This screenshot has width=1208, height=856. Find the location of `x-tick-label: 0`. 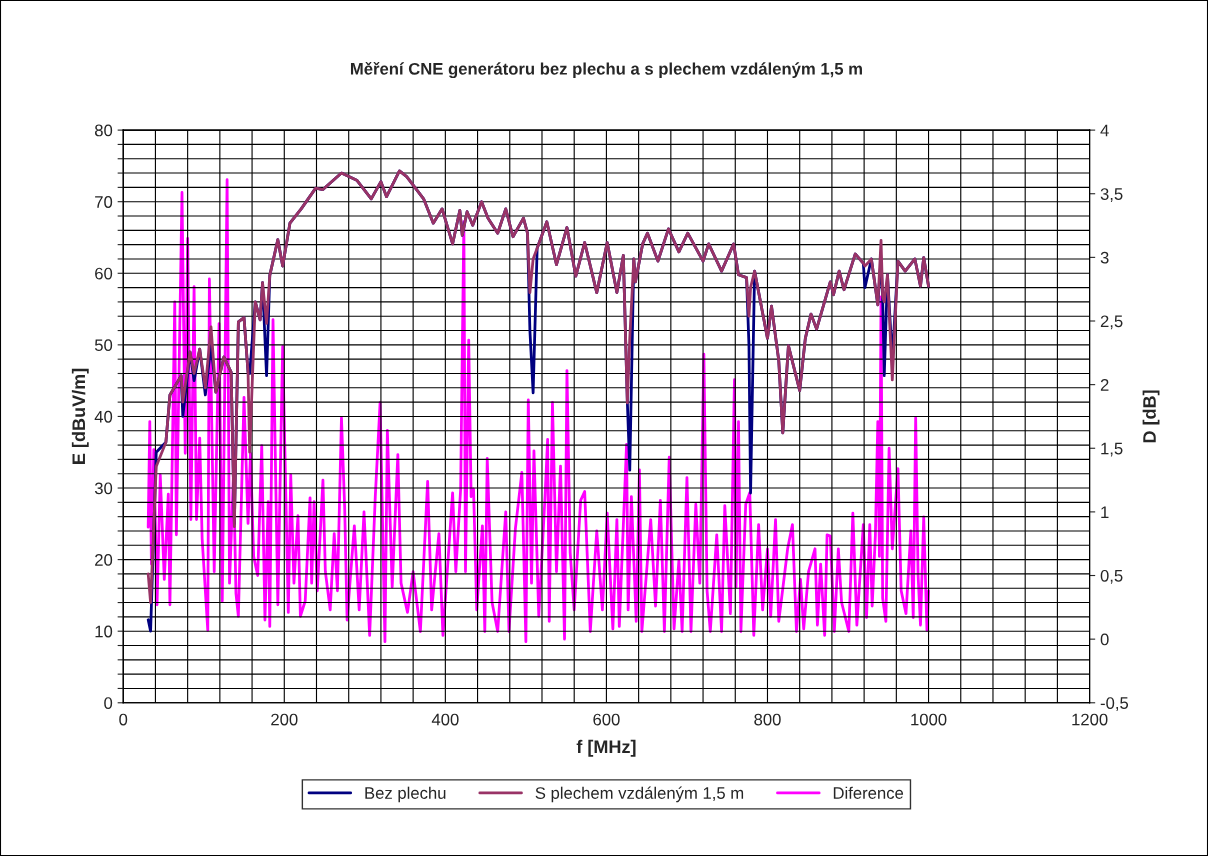

x-tick-label: 0 is located at coordinates (123, 719).